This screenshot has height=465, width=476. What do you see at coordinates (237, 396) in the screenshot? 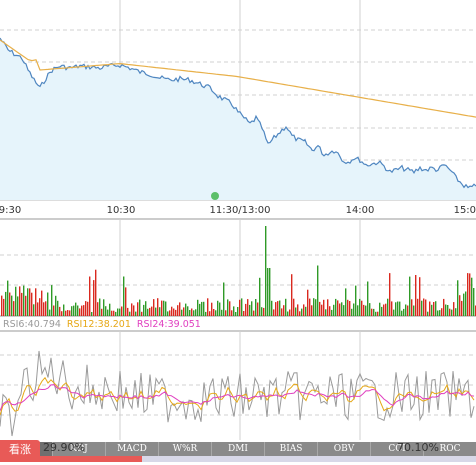
I see `rsi12-line` at bounding box center [237, 396].